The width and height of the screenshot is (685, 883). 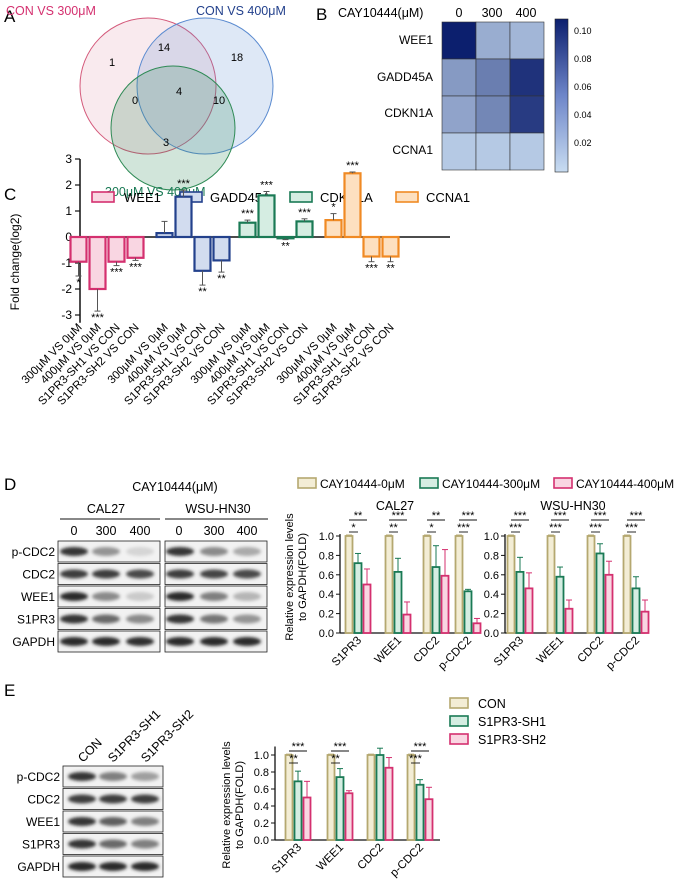 What do you see at coordinates (98, 318) in the screenshot?
I see `sig-c-wee1-1: ***` at bounding box center [98, 318].